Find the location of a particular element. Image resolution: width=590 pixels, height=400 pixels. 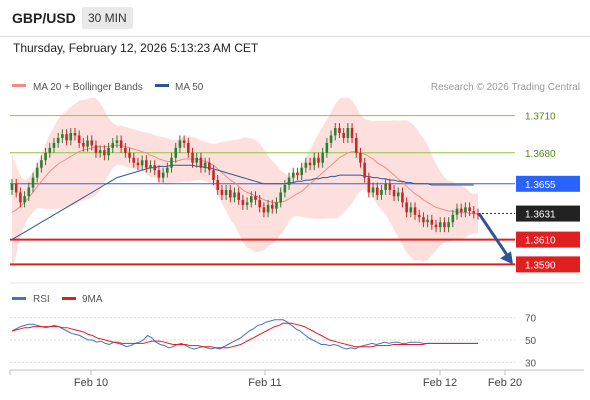

level-labels-layer: 1.3710 1.3680 1.3655 1.3631 1.3610 1.3590 is located at coordinates (548, 192).